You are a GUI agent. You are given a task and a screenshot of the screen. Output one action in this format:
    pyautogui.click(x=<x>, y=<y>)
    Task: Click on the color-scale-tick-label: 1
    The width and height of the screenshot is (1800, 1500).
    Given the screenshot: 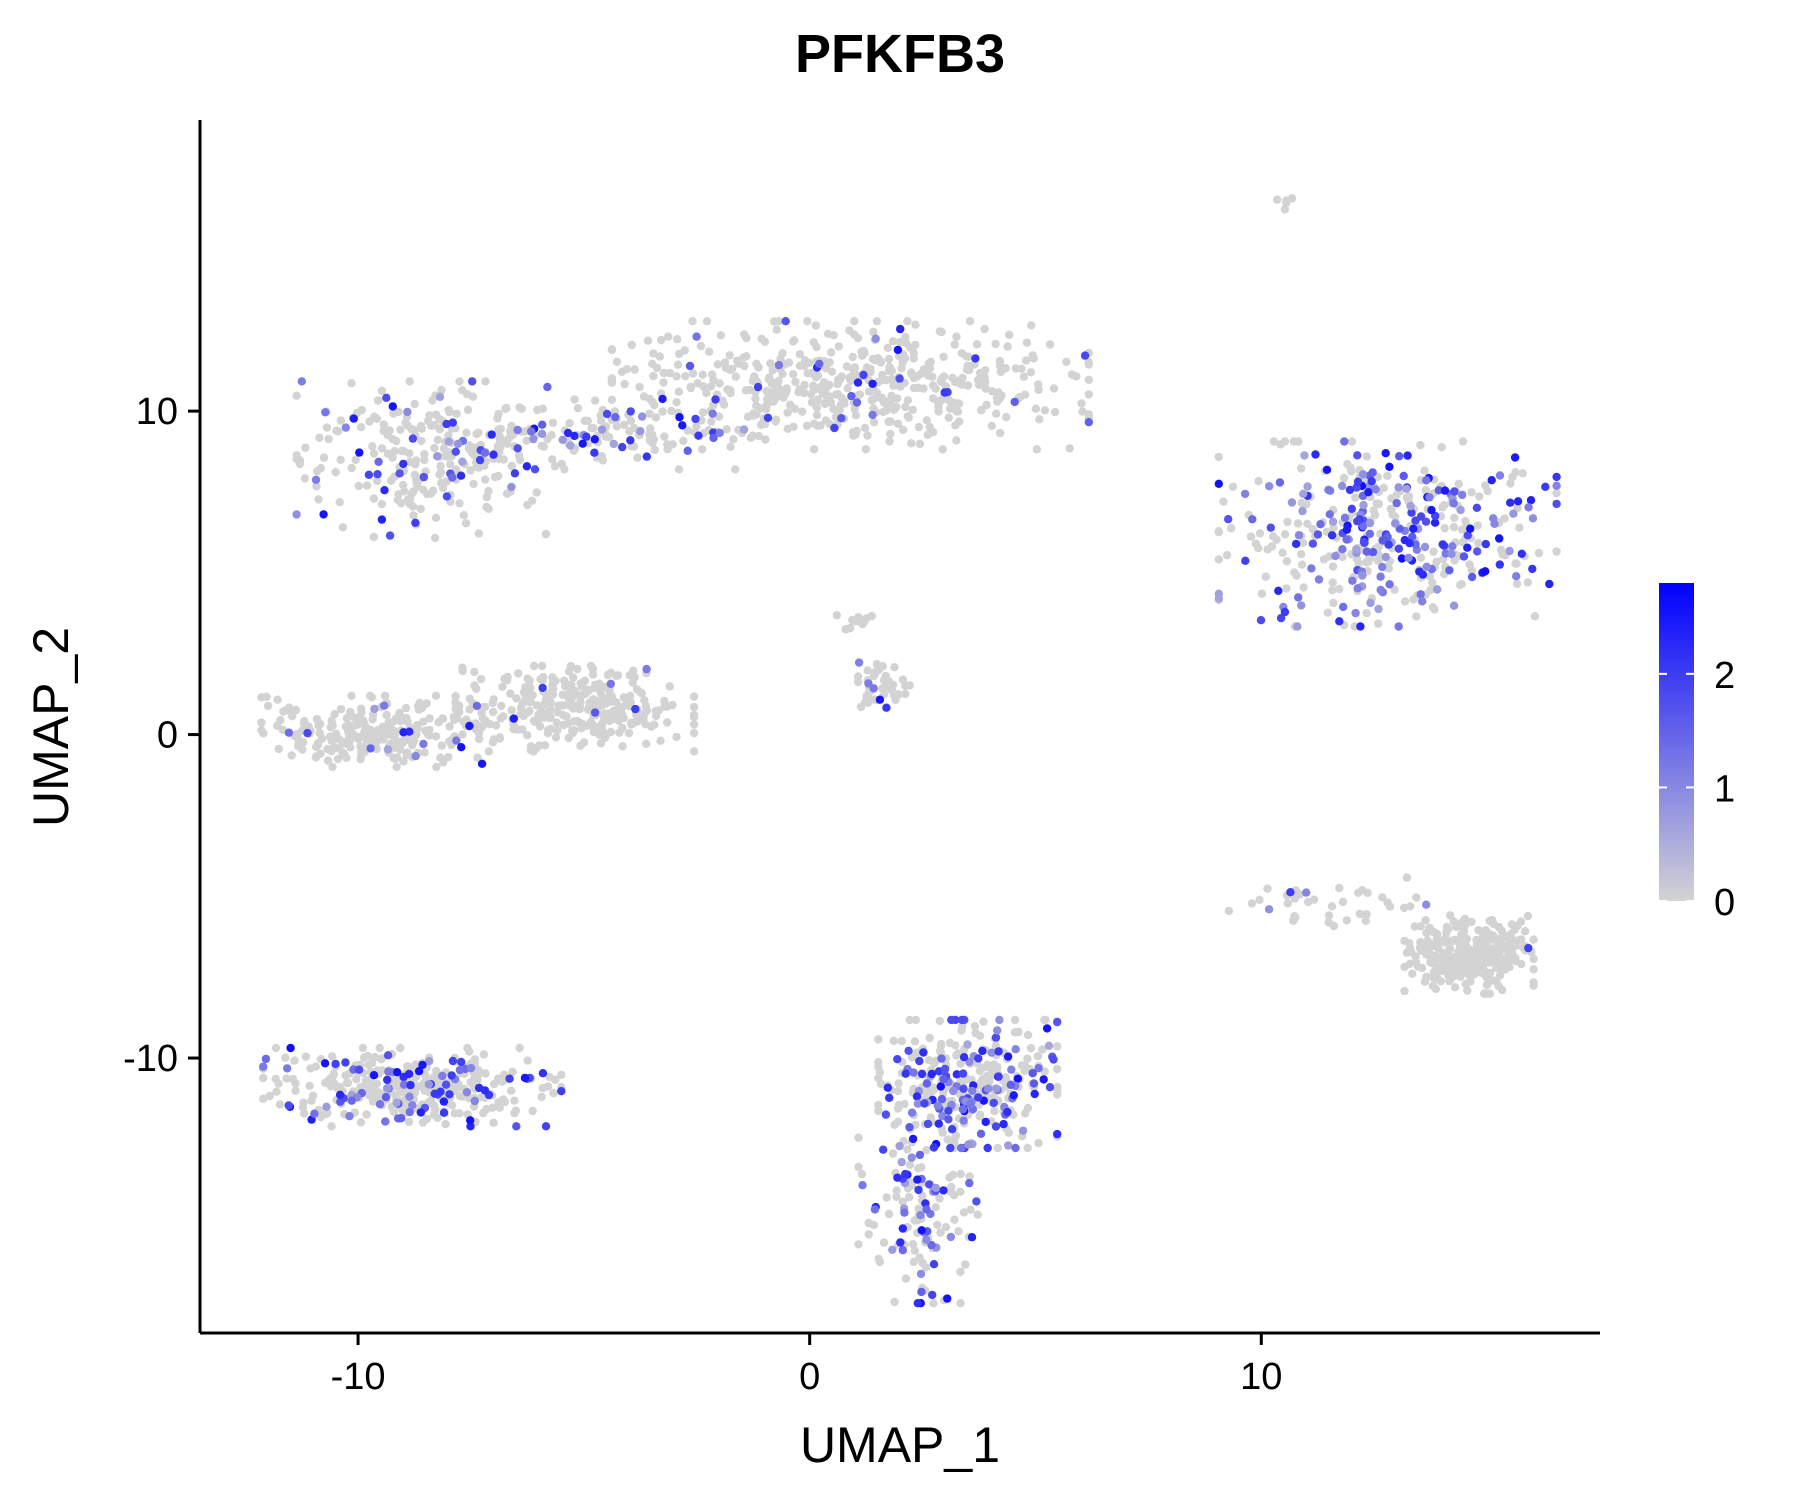 What is the action you would take?
    pyautogui.click(x=1724, y=789)
    